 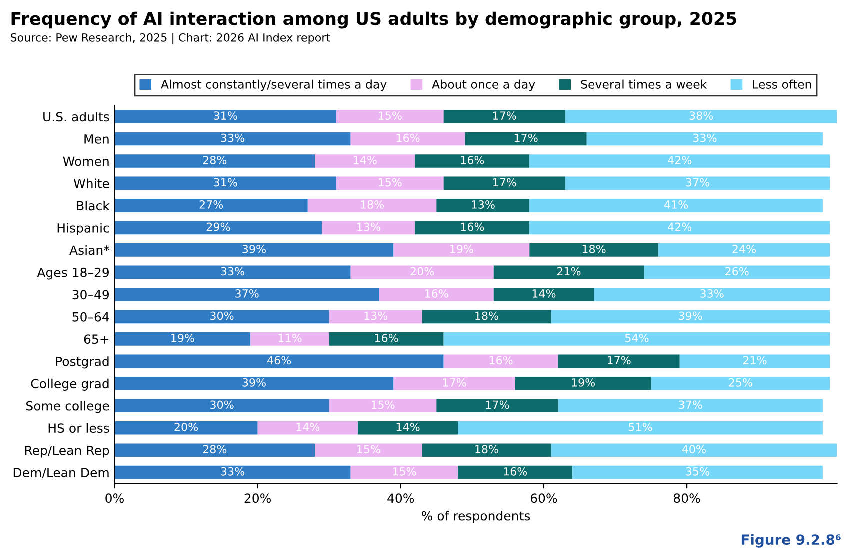 I want to click on data-label: 40%, so click(x=694, y=449).